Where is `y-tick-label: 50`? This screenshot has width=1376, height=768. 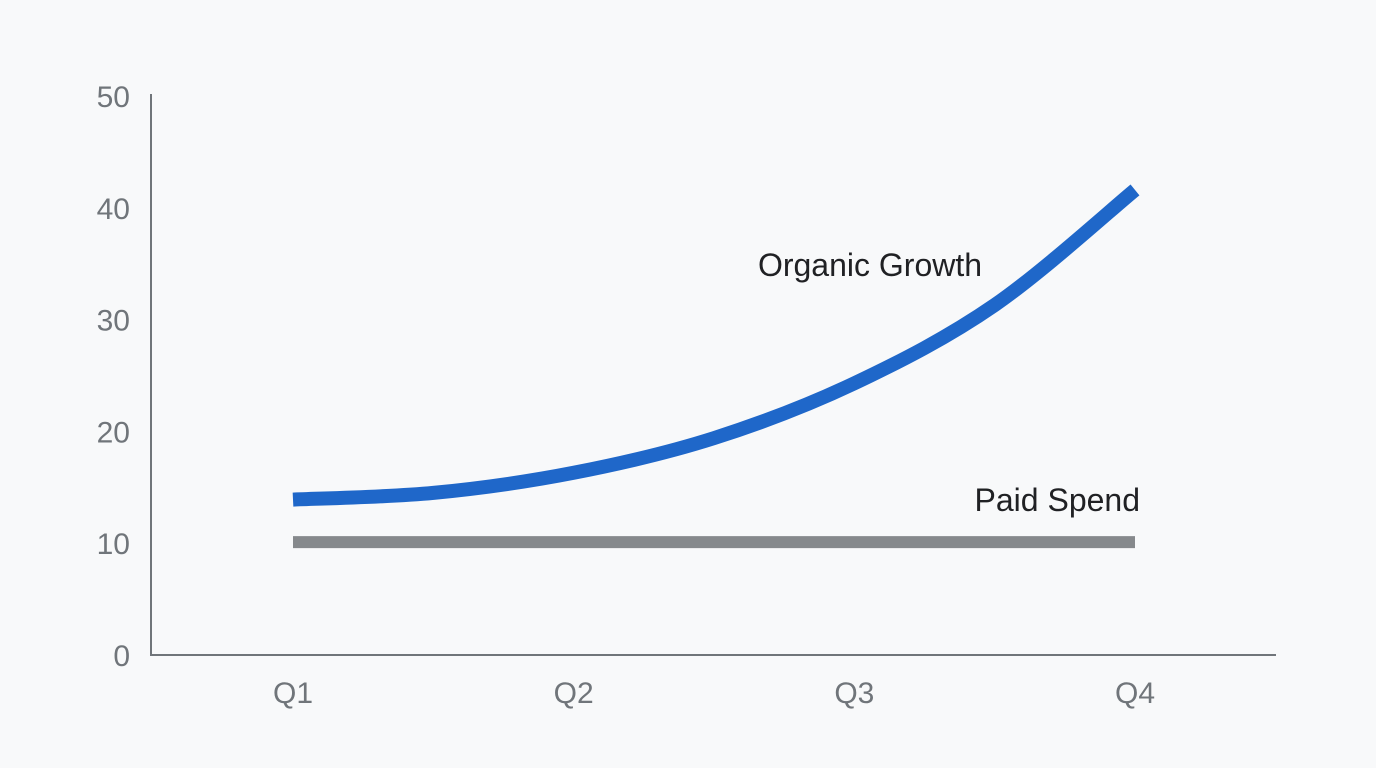
y-tick-label: 50 is located at coordinates (113, 97).